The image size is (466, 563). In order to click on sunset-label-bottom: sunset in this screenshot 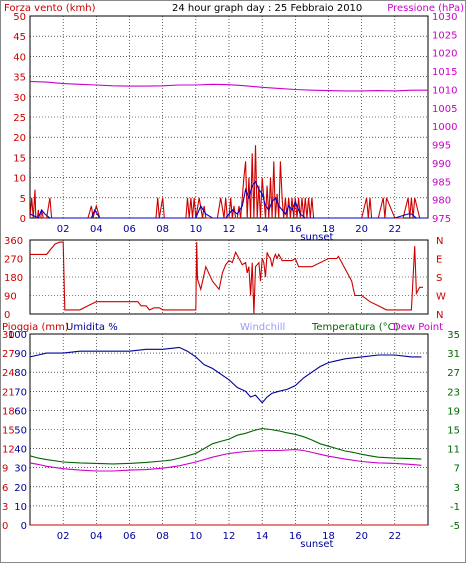, I will do `click(316, 544)`.